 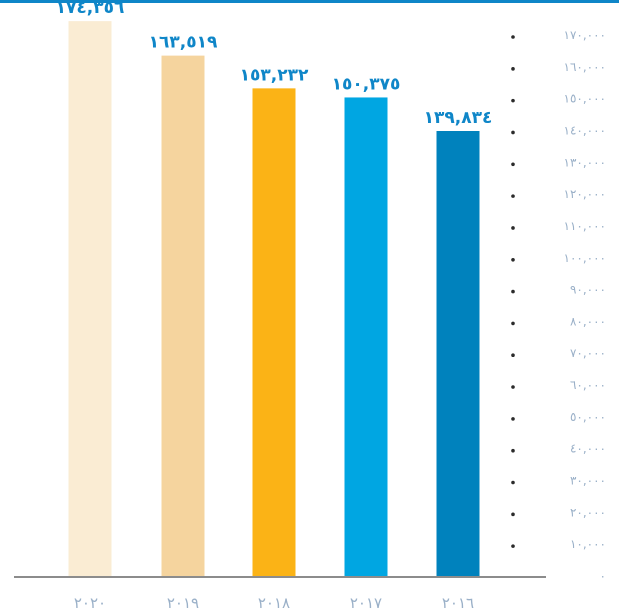 I want to click on y-tick-label: ١٠٠,٠٠٠, so click(x=585, y=258).